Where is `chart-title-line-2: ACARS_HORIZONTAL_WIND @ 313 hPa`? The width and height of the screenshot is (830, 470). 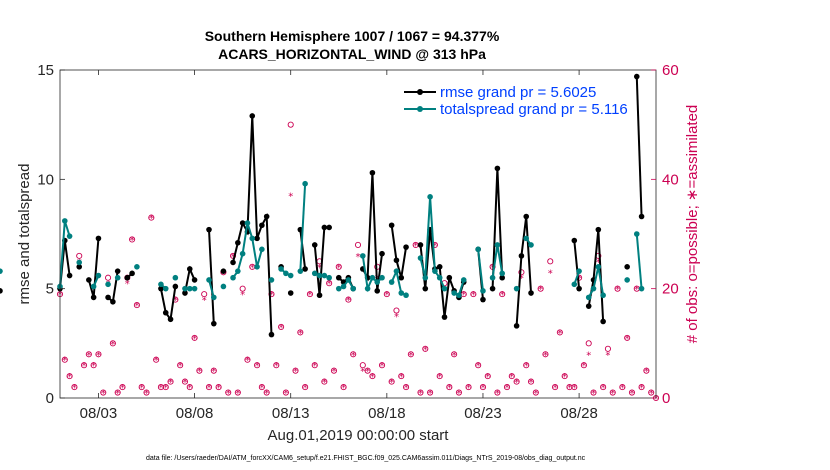 chart-title-line-2: ACARS_HORIZONTAL_WIND @ 313 hPa is located at coordinates (352, 54).